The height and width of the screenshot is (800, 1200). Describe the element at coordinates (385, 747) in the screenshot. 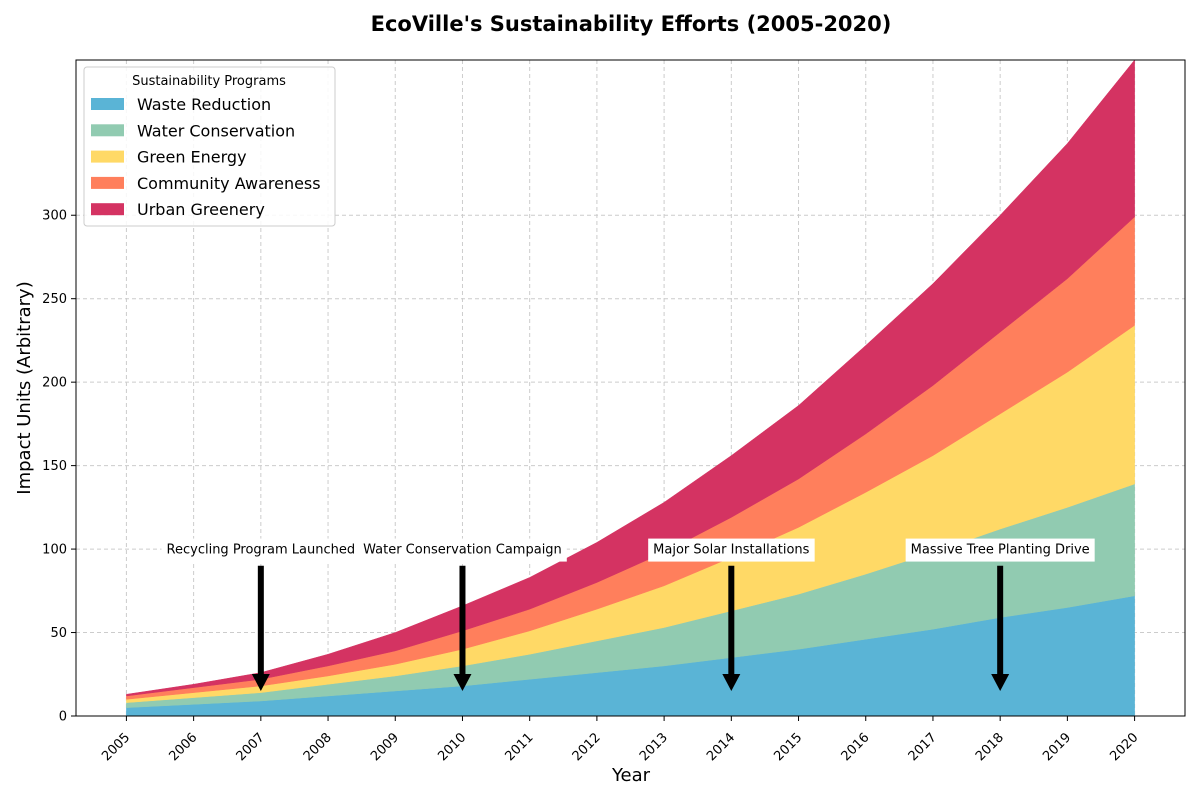

I see `x-tick-label: 2009` at that location.